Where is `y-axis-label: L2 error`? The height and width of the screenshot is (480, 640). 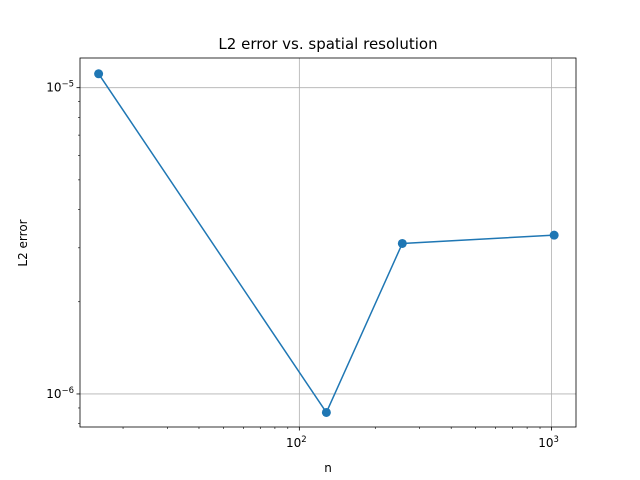 y-axis-label: L2 error is located at coordinates (23, 242).